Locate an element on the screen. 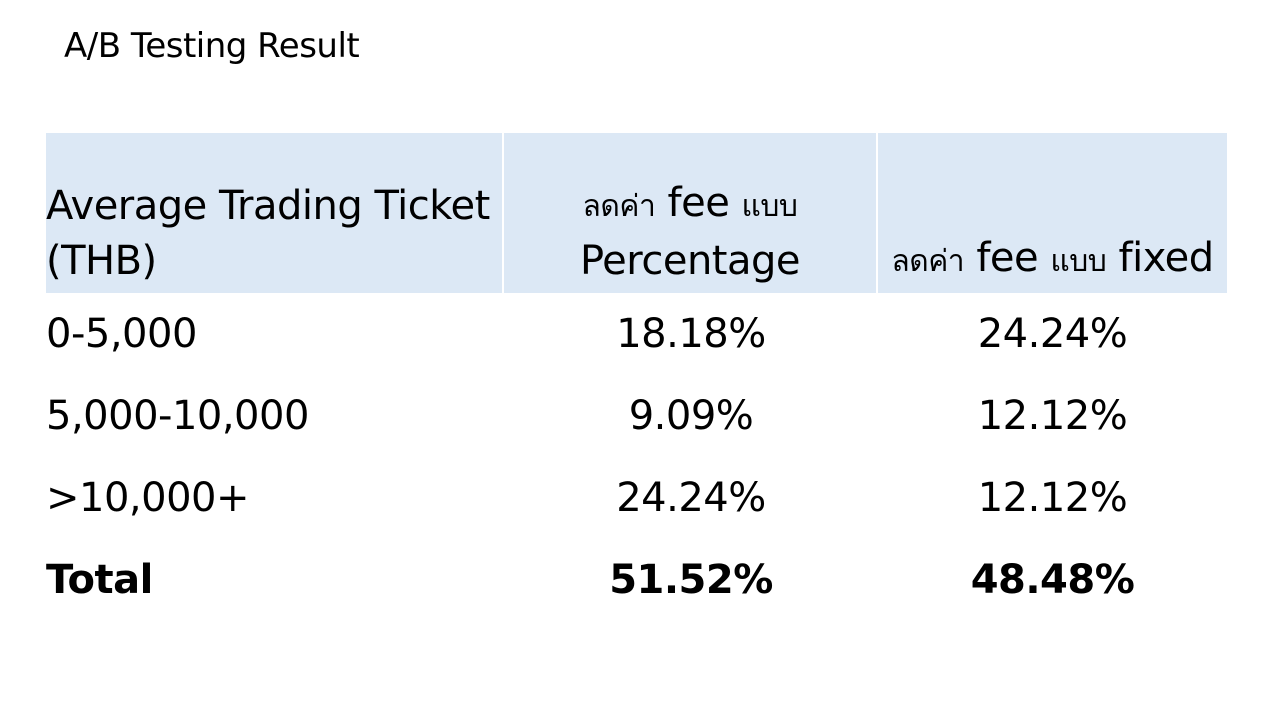 The height and width of the screenshot is (720, 1280). table-row: >10,000+ 24.24% 12.12% is located at coordinates (636, 498).